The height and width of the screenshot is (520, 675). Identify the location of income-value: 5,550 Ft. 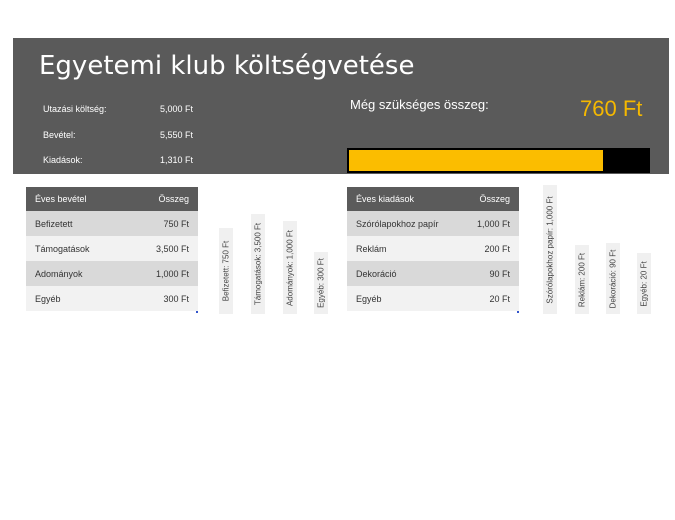
(177, 135).